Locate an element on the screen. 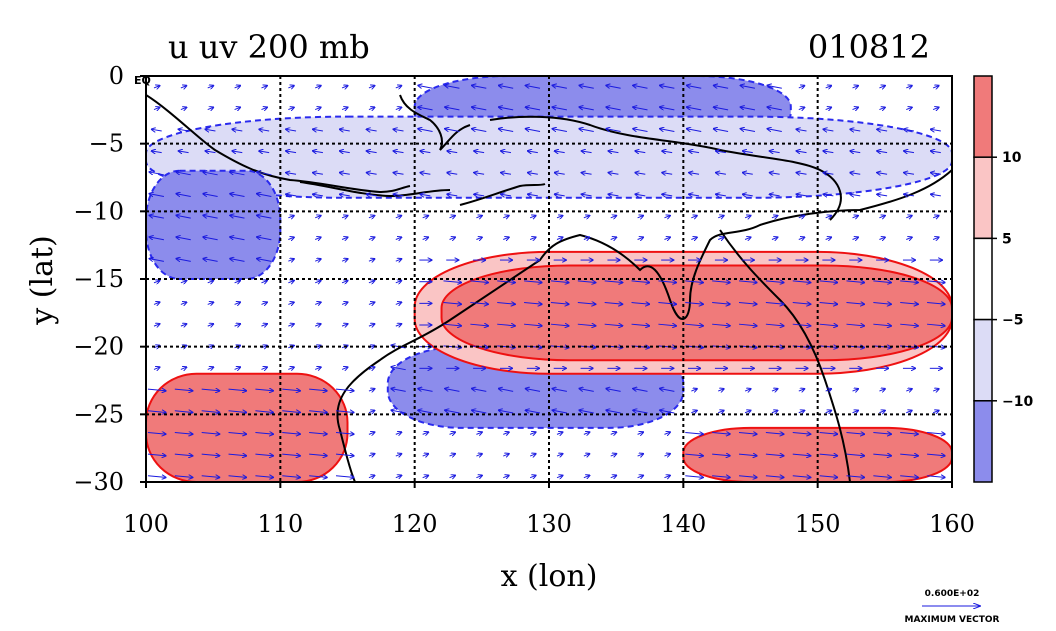  x-tick-label: 160 is located at coordinates (952, 524).